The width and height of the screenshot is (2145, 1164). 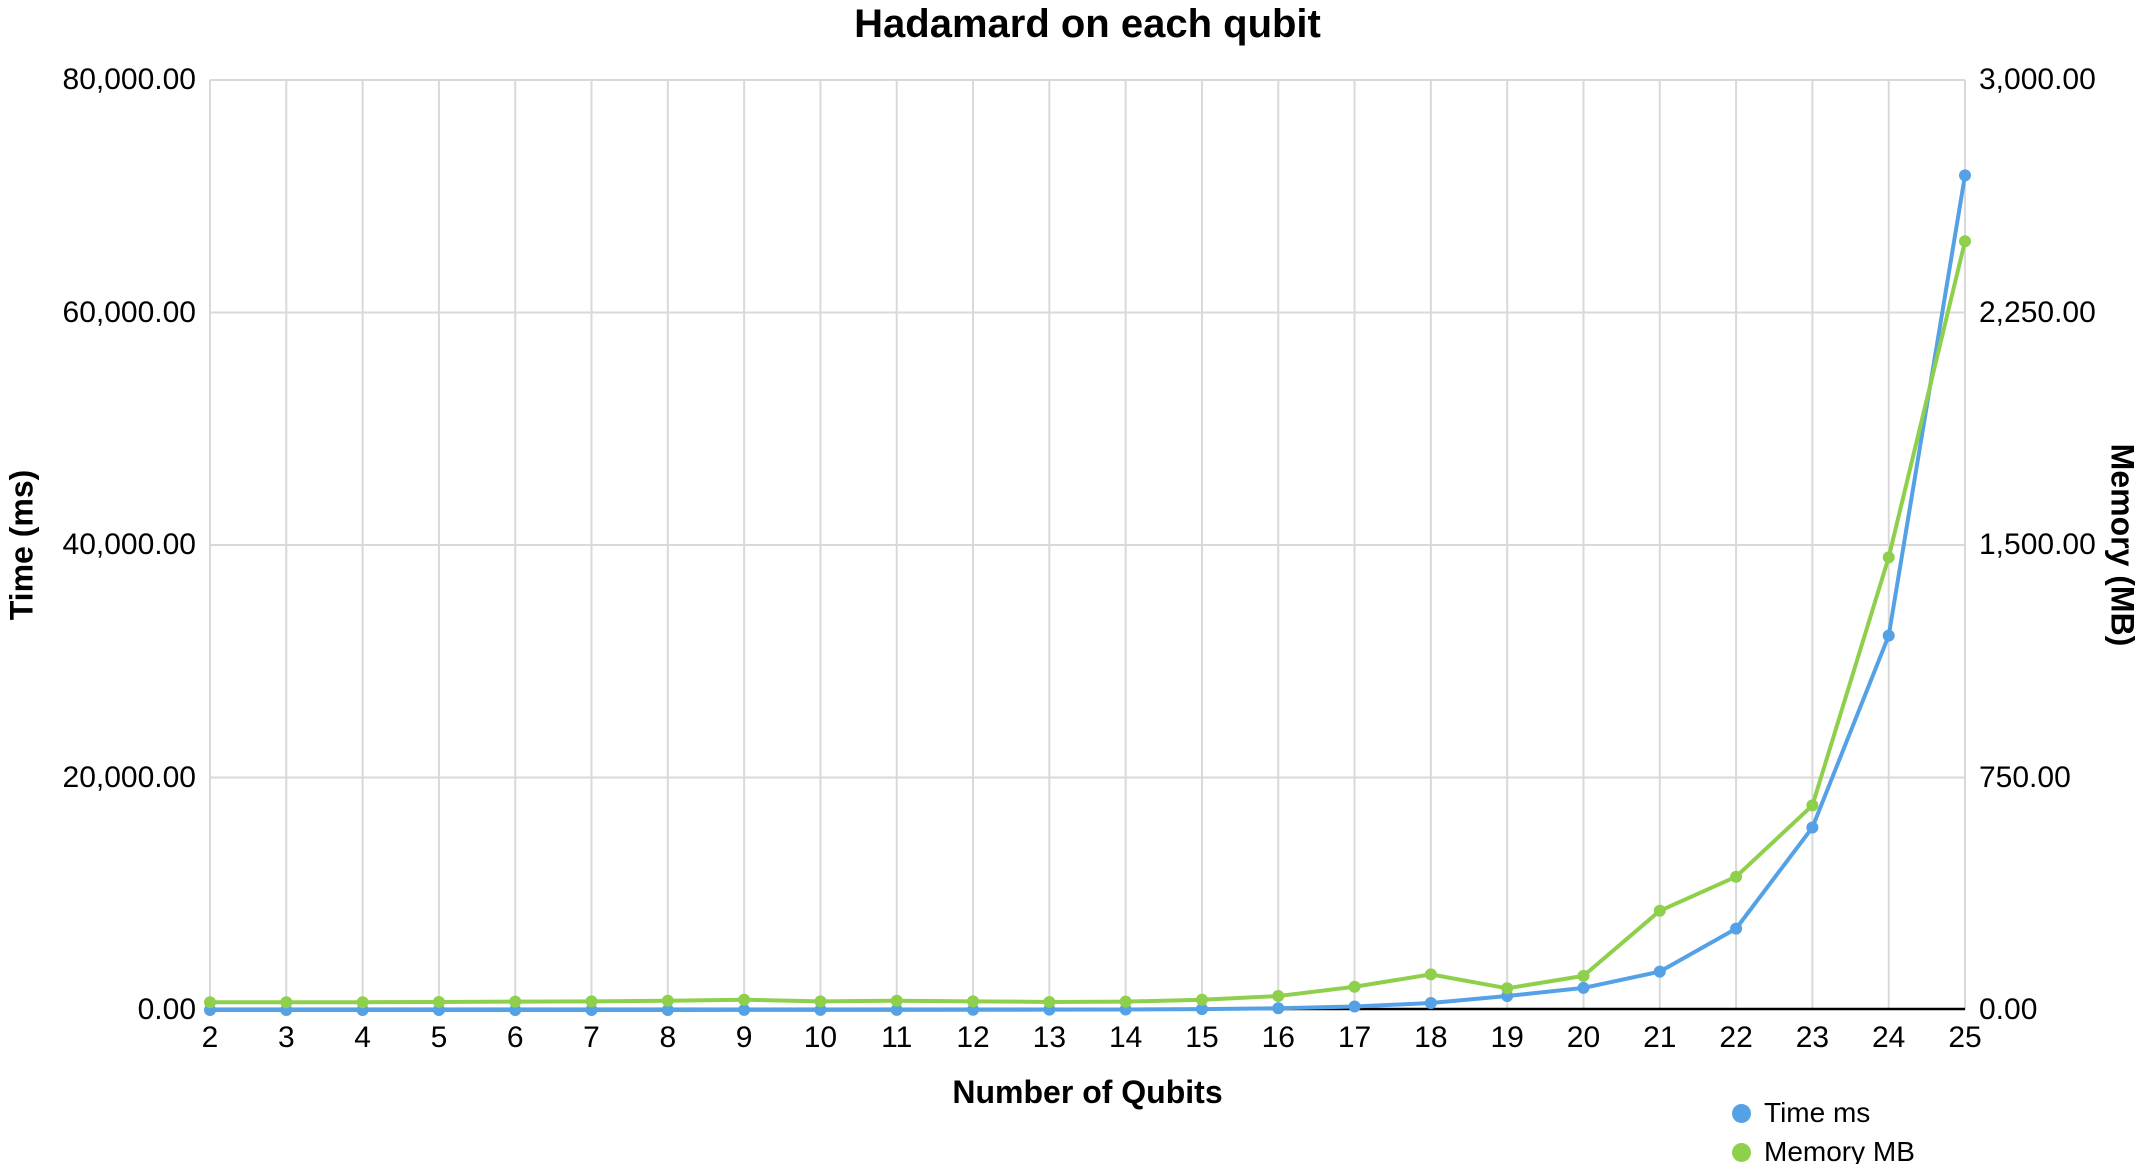 I want to click on x-axis-tick-label: 2, so click(x=210, y=1037).